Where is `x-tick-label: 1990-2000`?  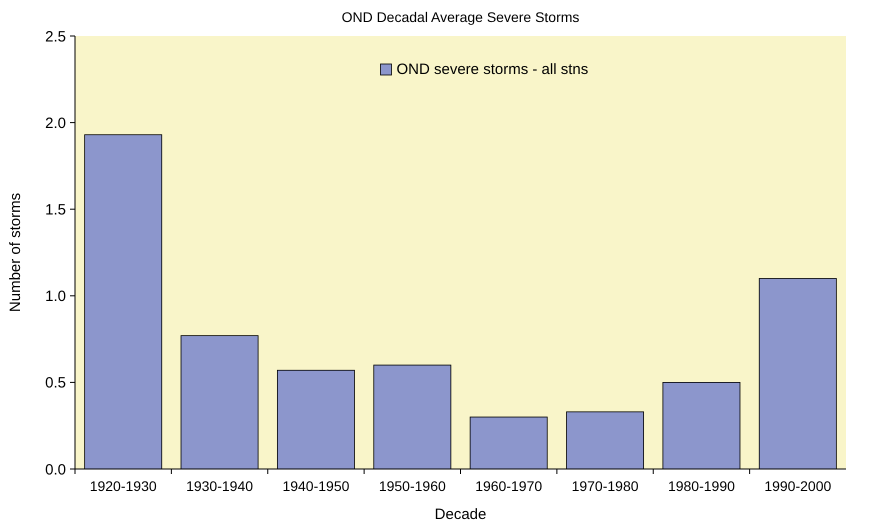
x-tick-label: 1990-2000 is located at coordinates (798, 486).